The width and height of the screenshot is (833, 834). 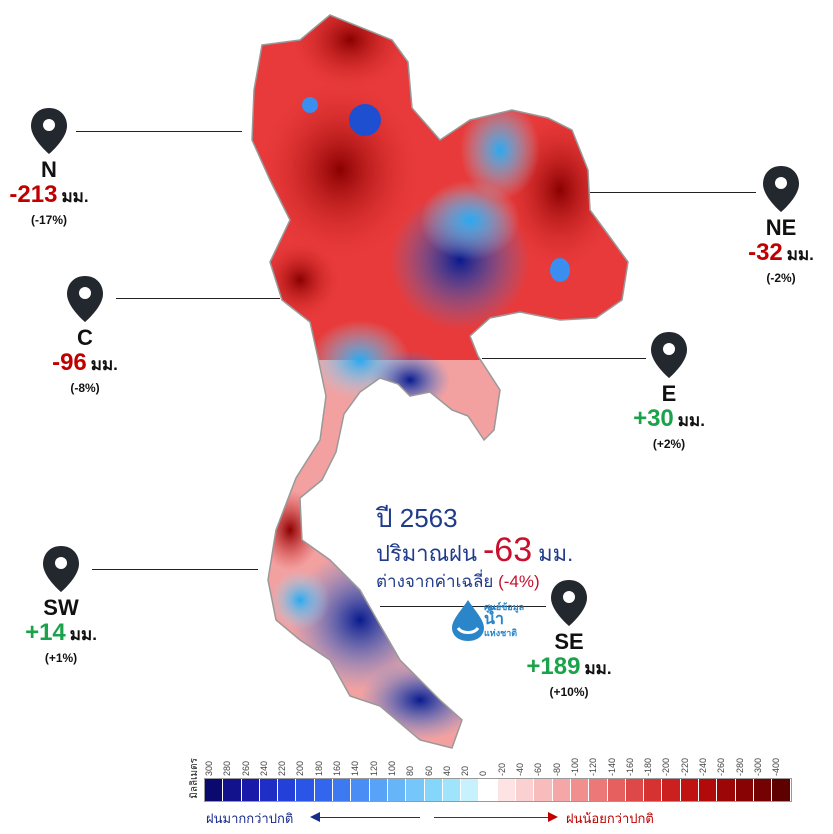 What do you see at coordinates (263, 768) in the screenshot?
I see `legend-tick-label: 240` at bounding box center [263, 768].